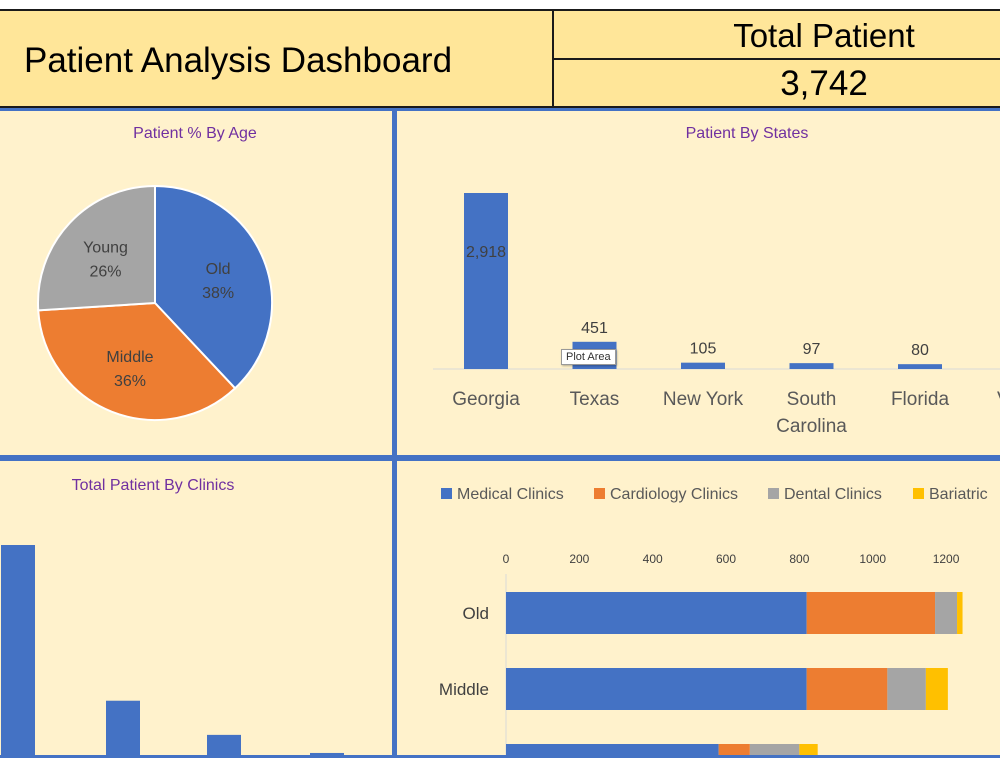 This screenshot has height=758, width=1000. Describe the element at coordinates (153, 485) in the screenshot. I see `chart-title: Total Patient By Clinics` at that location.